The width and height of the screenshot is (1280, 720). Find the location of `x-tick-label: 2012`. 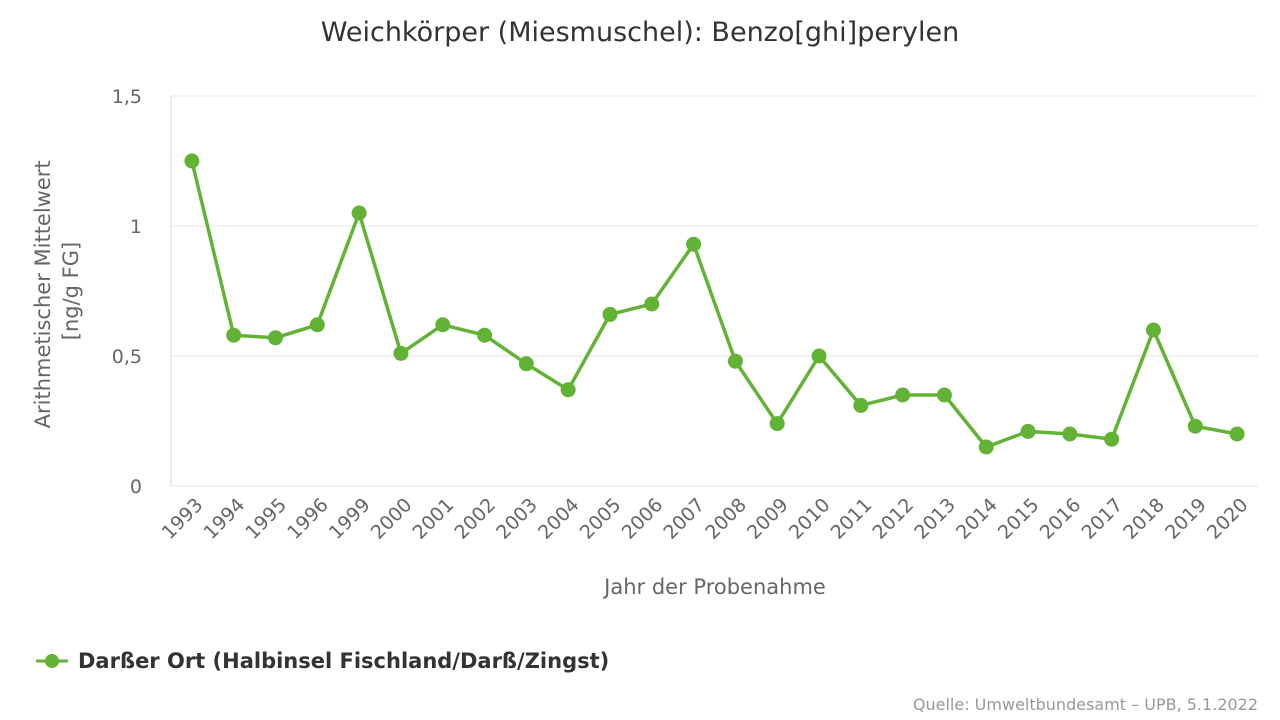

x-tick-label: 2012 is located at coordinates (893, 519).